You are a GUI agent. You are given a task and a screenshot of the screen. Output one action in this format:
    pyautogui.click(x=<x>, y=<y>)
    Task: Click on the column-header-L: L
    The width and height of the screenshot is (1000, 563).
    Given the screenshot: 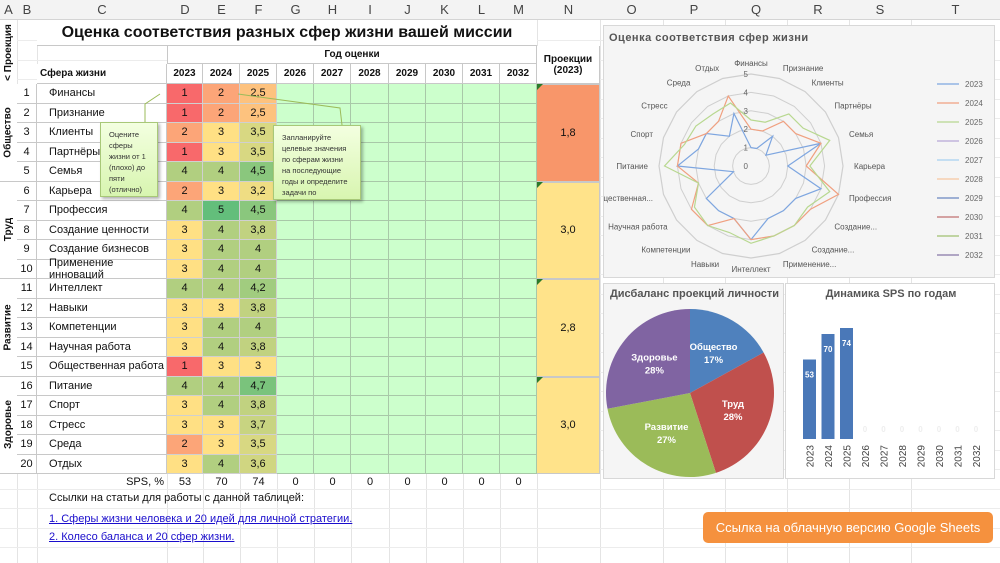 What is the action you would take?
    pyautogui.click(x=481, y=10)
    